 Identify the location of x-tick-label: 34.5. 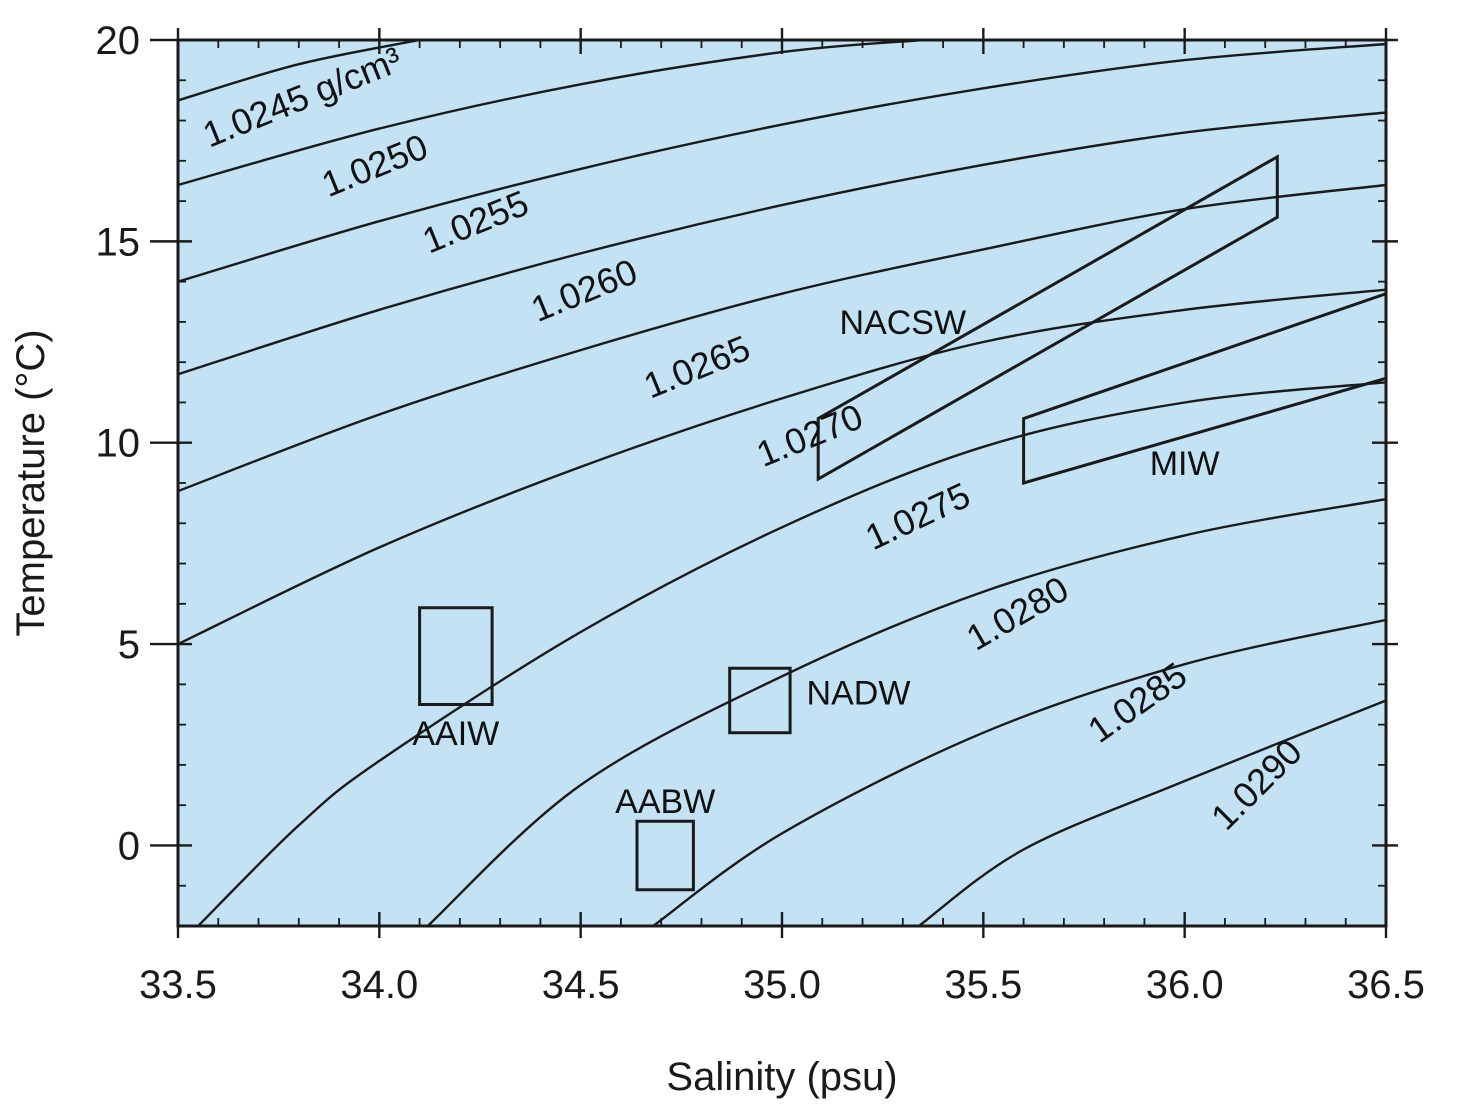
(581, 985).